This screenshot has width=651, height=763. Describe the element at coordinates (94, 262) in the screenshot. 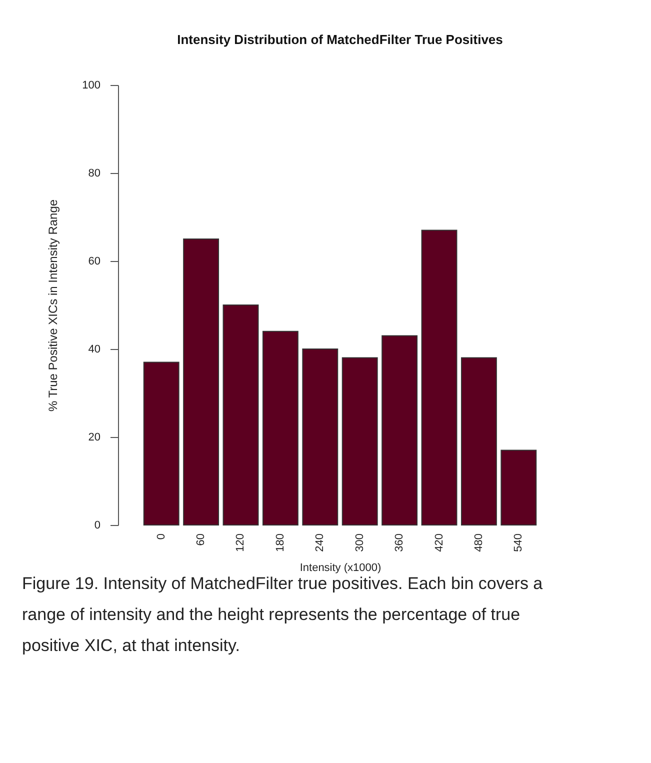

I see `y-tick-label: 60` at that location.